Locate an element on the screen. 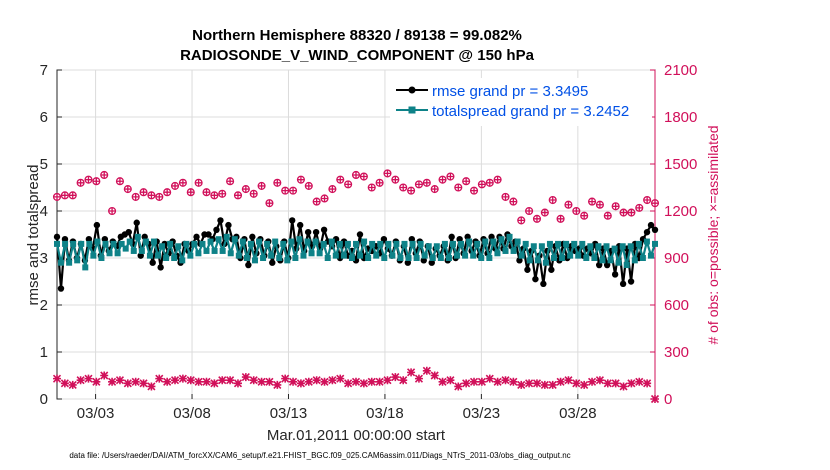 The image size is (830, 470). y-right-tick-label: 1800 is located at coordinates (680, 117).